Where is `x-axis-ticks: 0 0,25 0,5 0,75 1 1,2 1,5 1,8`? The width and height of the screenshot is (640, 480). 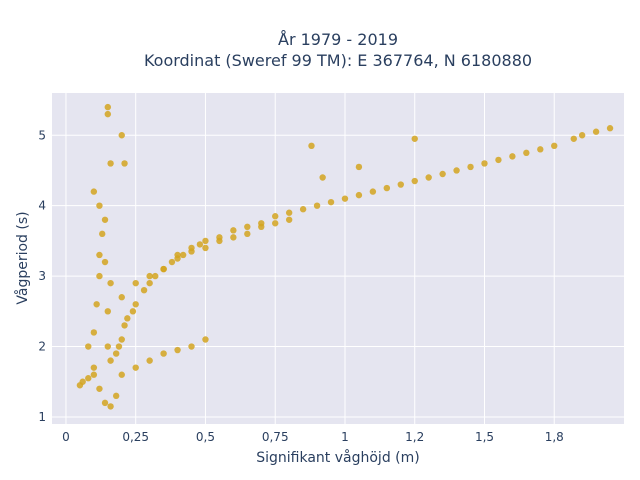 x-axis-ticks: 0 0,25 0,5 0,75 1 1,2 1,5 1,8 is located at coordinates (313, 437).